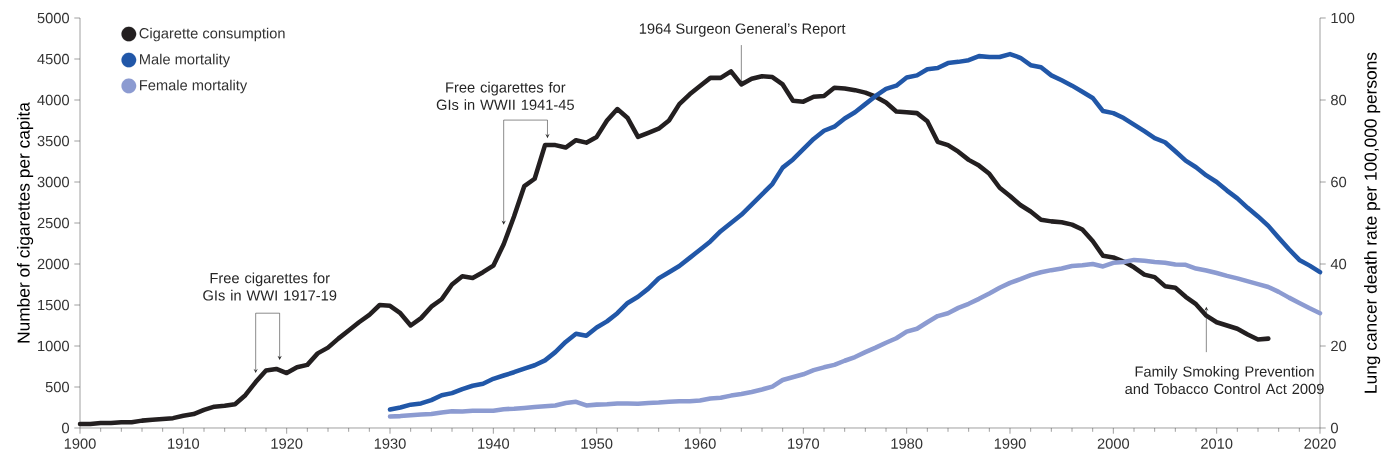 The width and height of the screenshot is (1393, 455). Describe the element at coordinates (287, 443) in the screenshot. I see `x-tick-label: 1920` at that location.